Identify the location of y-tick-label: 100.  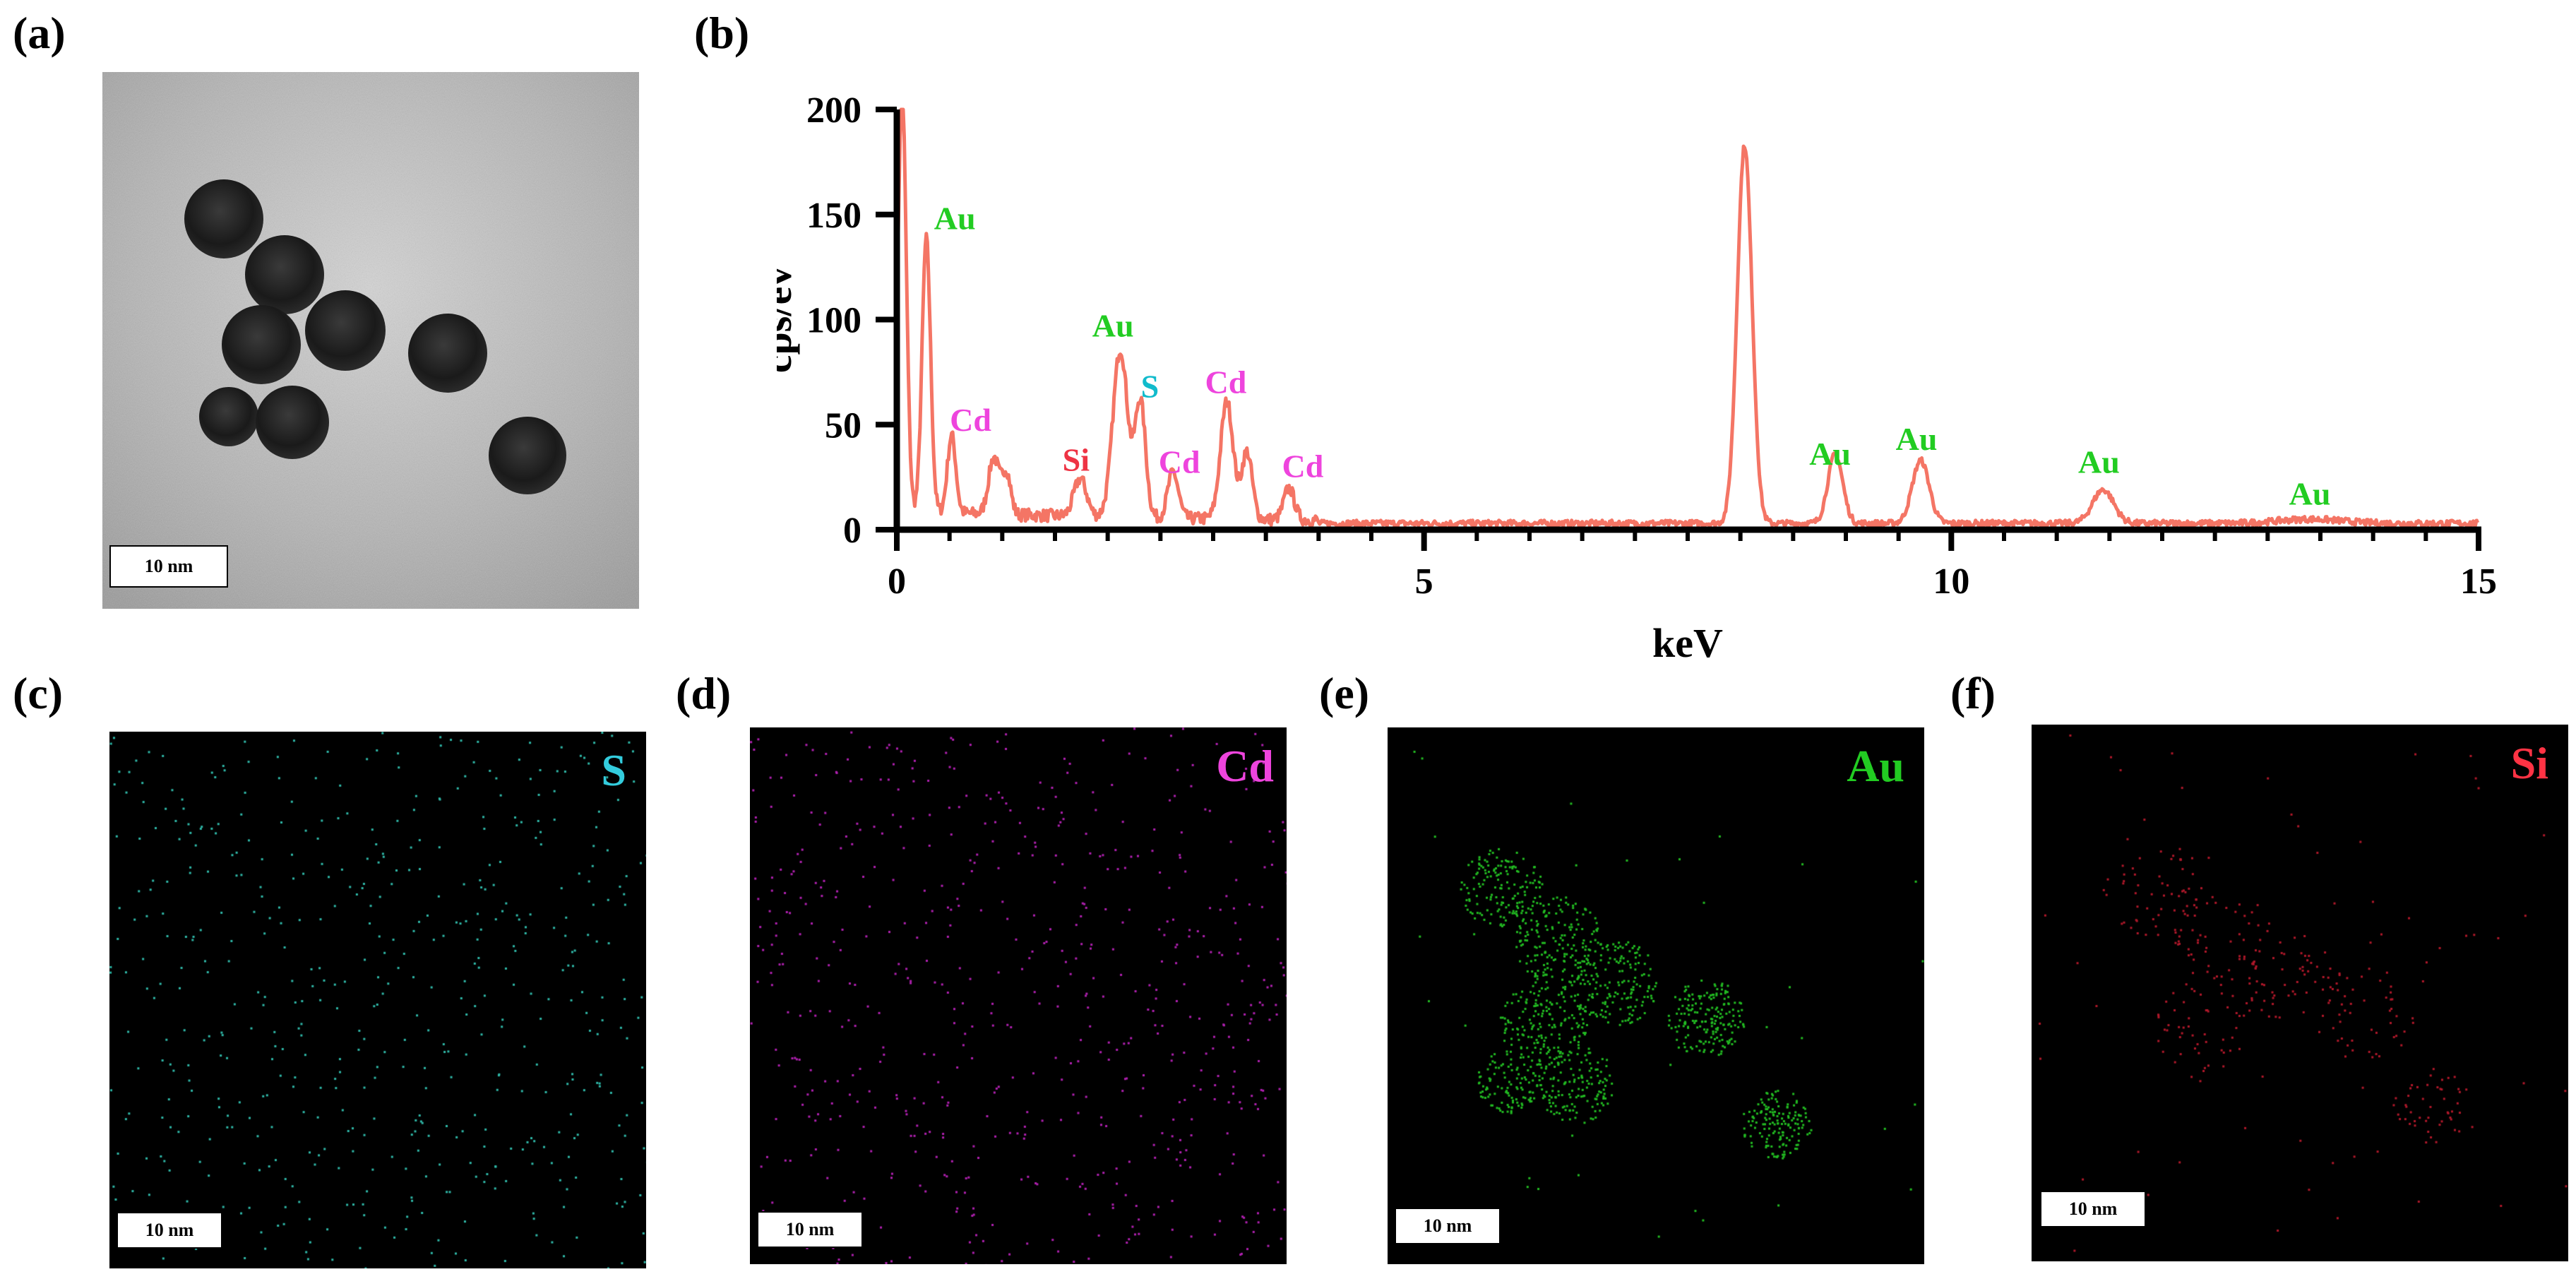
(833, 321).